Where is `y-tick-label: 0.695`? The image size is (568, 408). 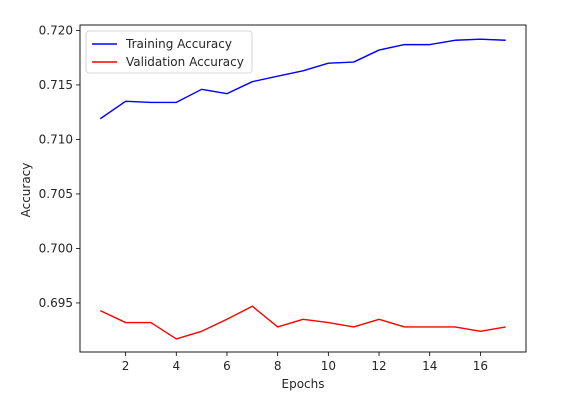 y-tick-label: 0.695 is located at coordinates (56, 303).